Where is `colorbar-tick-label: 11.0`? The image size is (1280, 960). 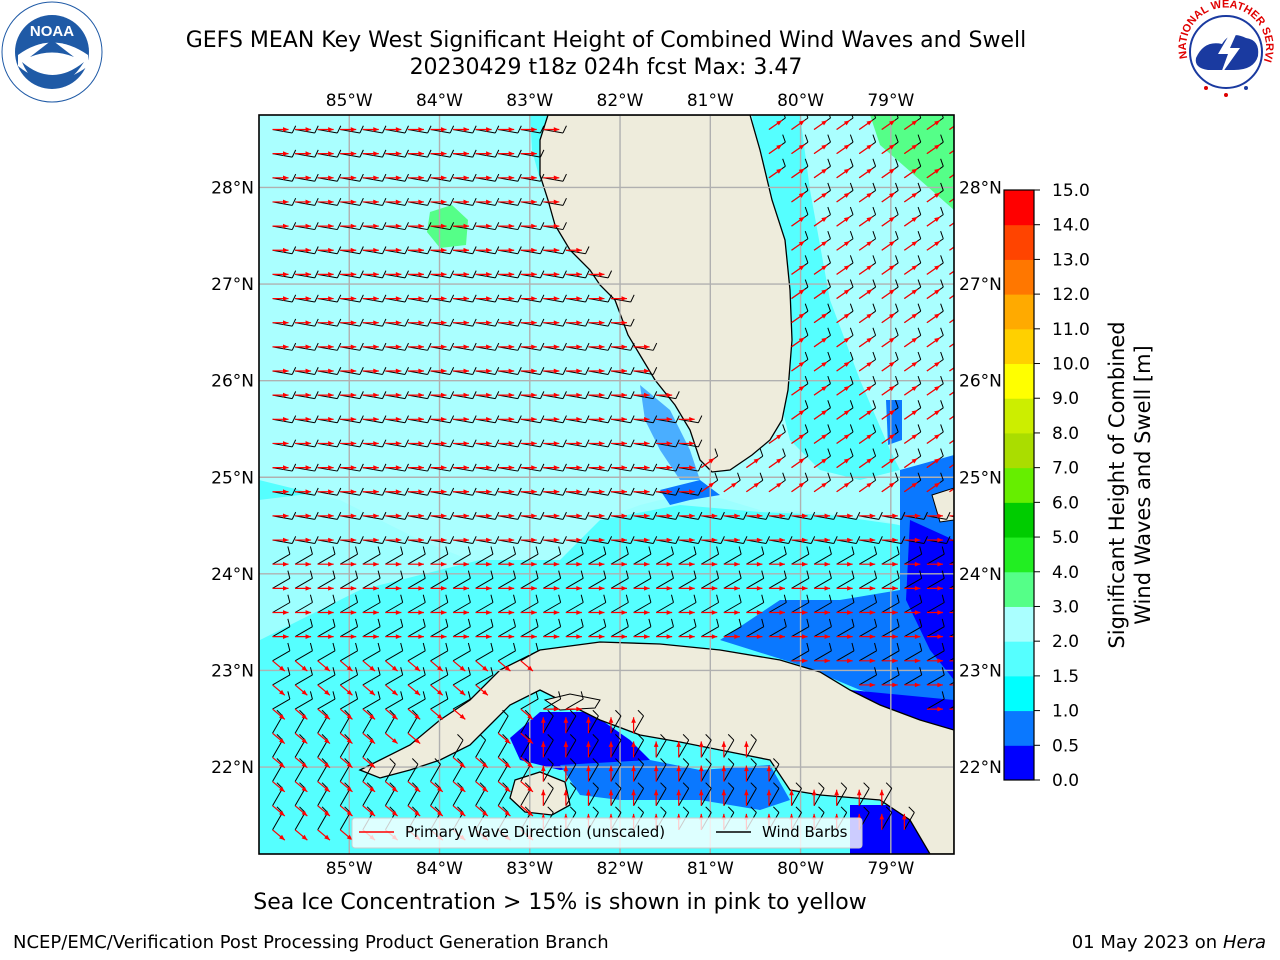
colorbar-tick-label: 11.0 is located at coordinates (1071, 330).